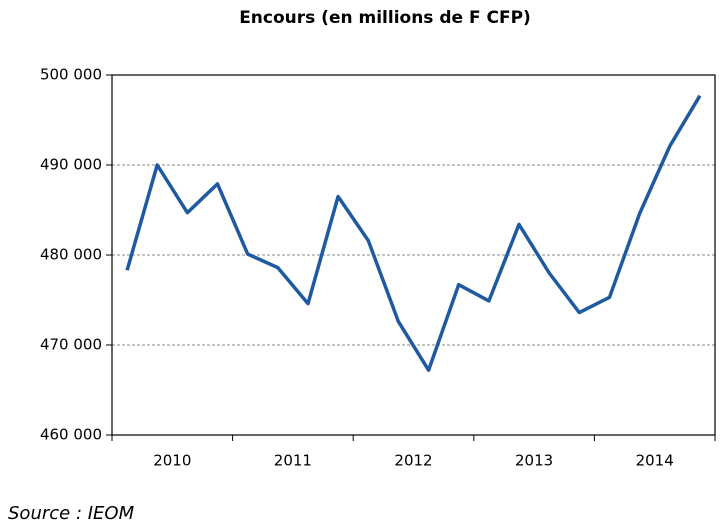  I want to click on y-tick-label: 500 000, so click(71, 75).